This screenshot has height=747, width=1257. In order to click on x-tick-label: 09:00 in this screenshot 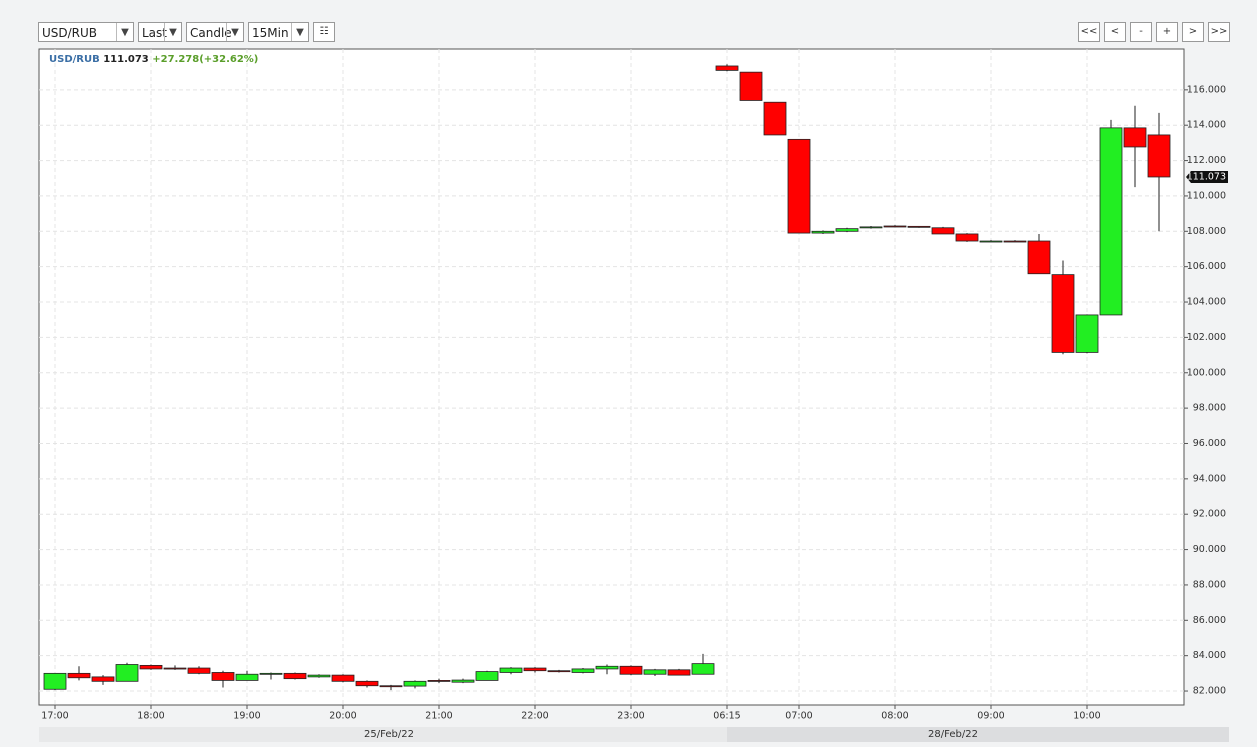, I will do `click(990, 716)`.